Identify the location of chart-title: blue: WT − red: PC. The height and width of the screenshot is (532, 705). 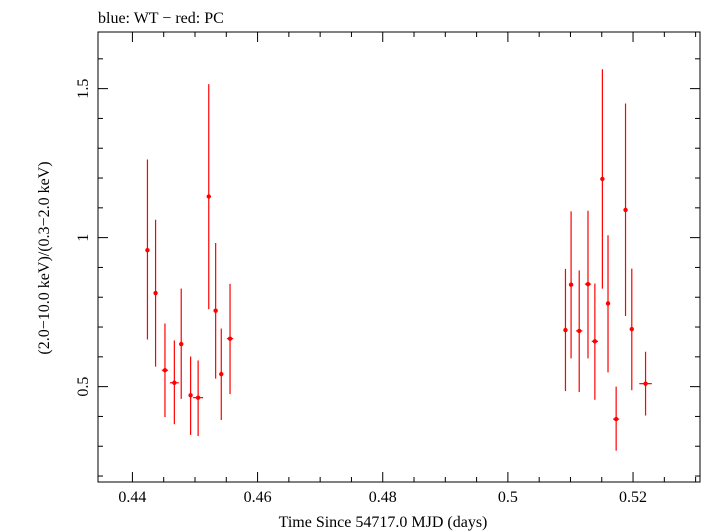
(161, 18).